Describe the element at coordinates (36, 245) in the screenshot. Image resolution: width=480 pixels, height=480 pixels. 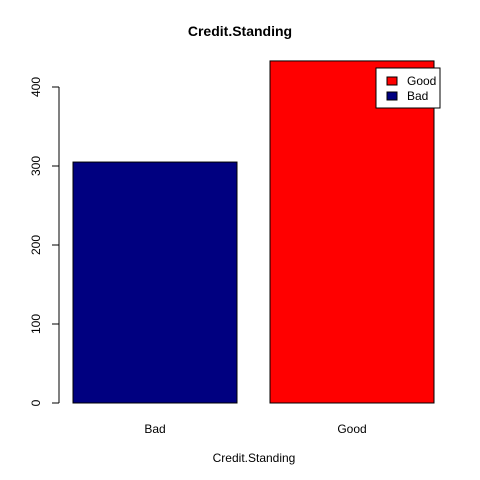
I see `y-tick-label: 200` at that location.